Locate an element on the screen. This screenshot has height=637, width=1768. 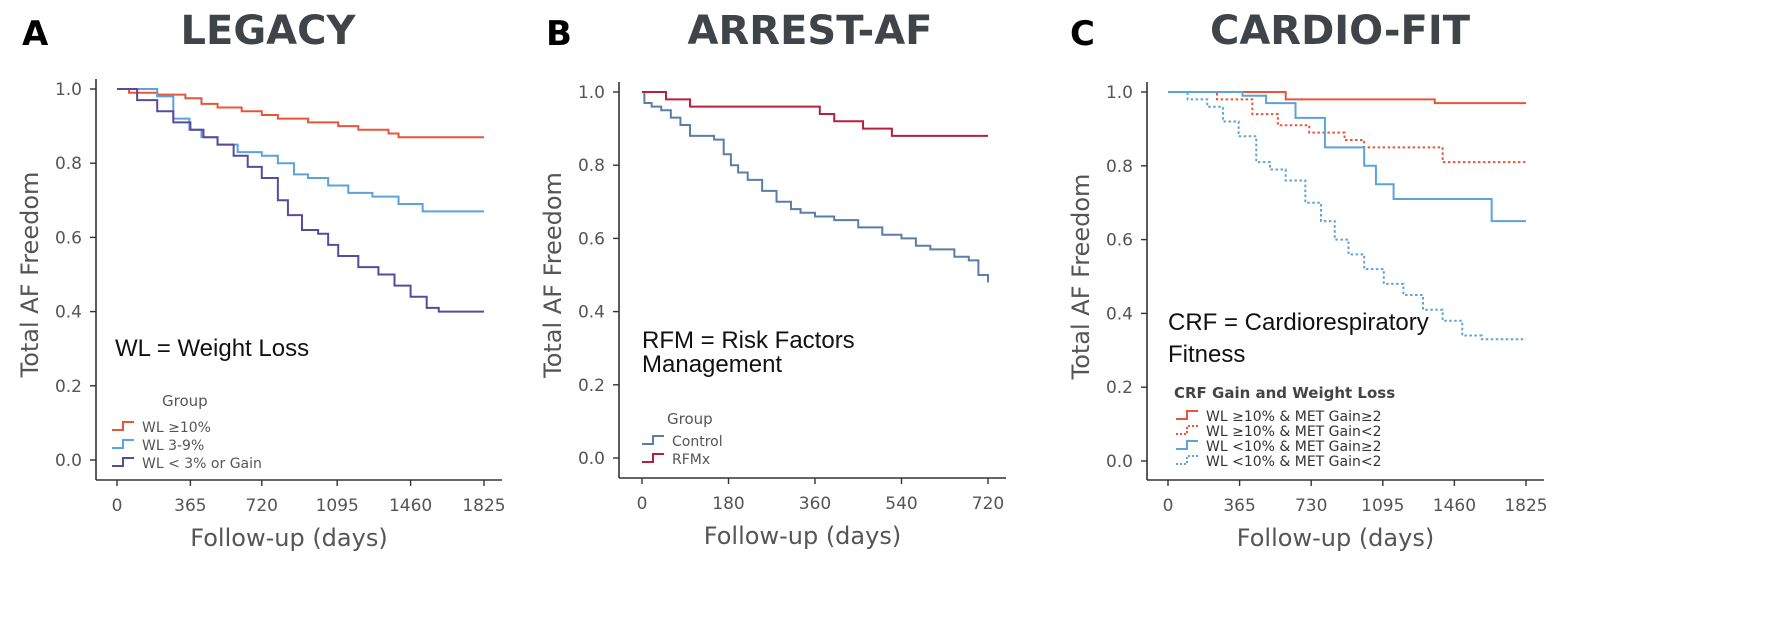
note-text: RFM = Risk Factors is located at coordinates (748, 340).